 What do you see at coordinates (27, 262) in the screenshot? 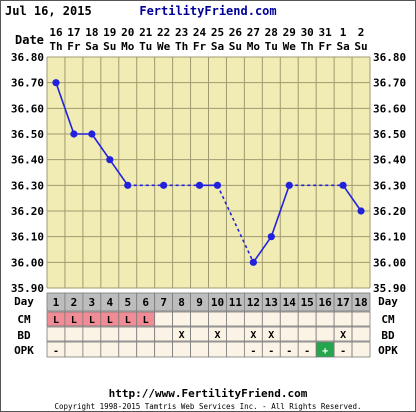
I see `y-tick-left: 36.00` at bounding box center [27, 262].